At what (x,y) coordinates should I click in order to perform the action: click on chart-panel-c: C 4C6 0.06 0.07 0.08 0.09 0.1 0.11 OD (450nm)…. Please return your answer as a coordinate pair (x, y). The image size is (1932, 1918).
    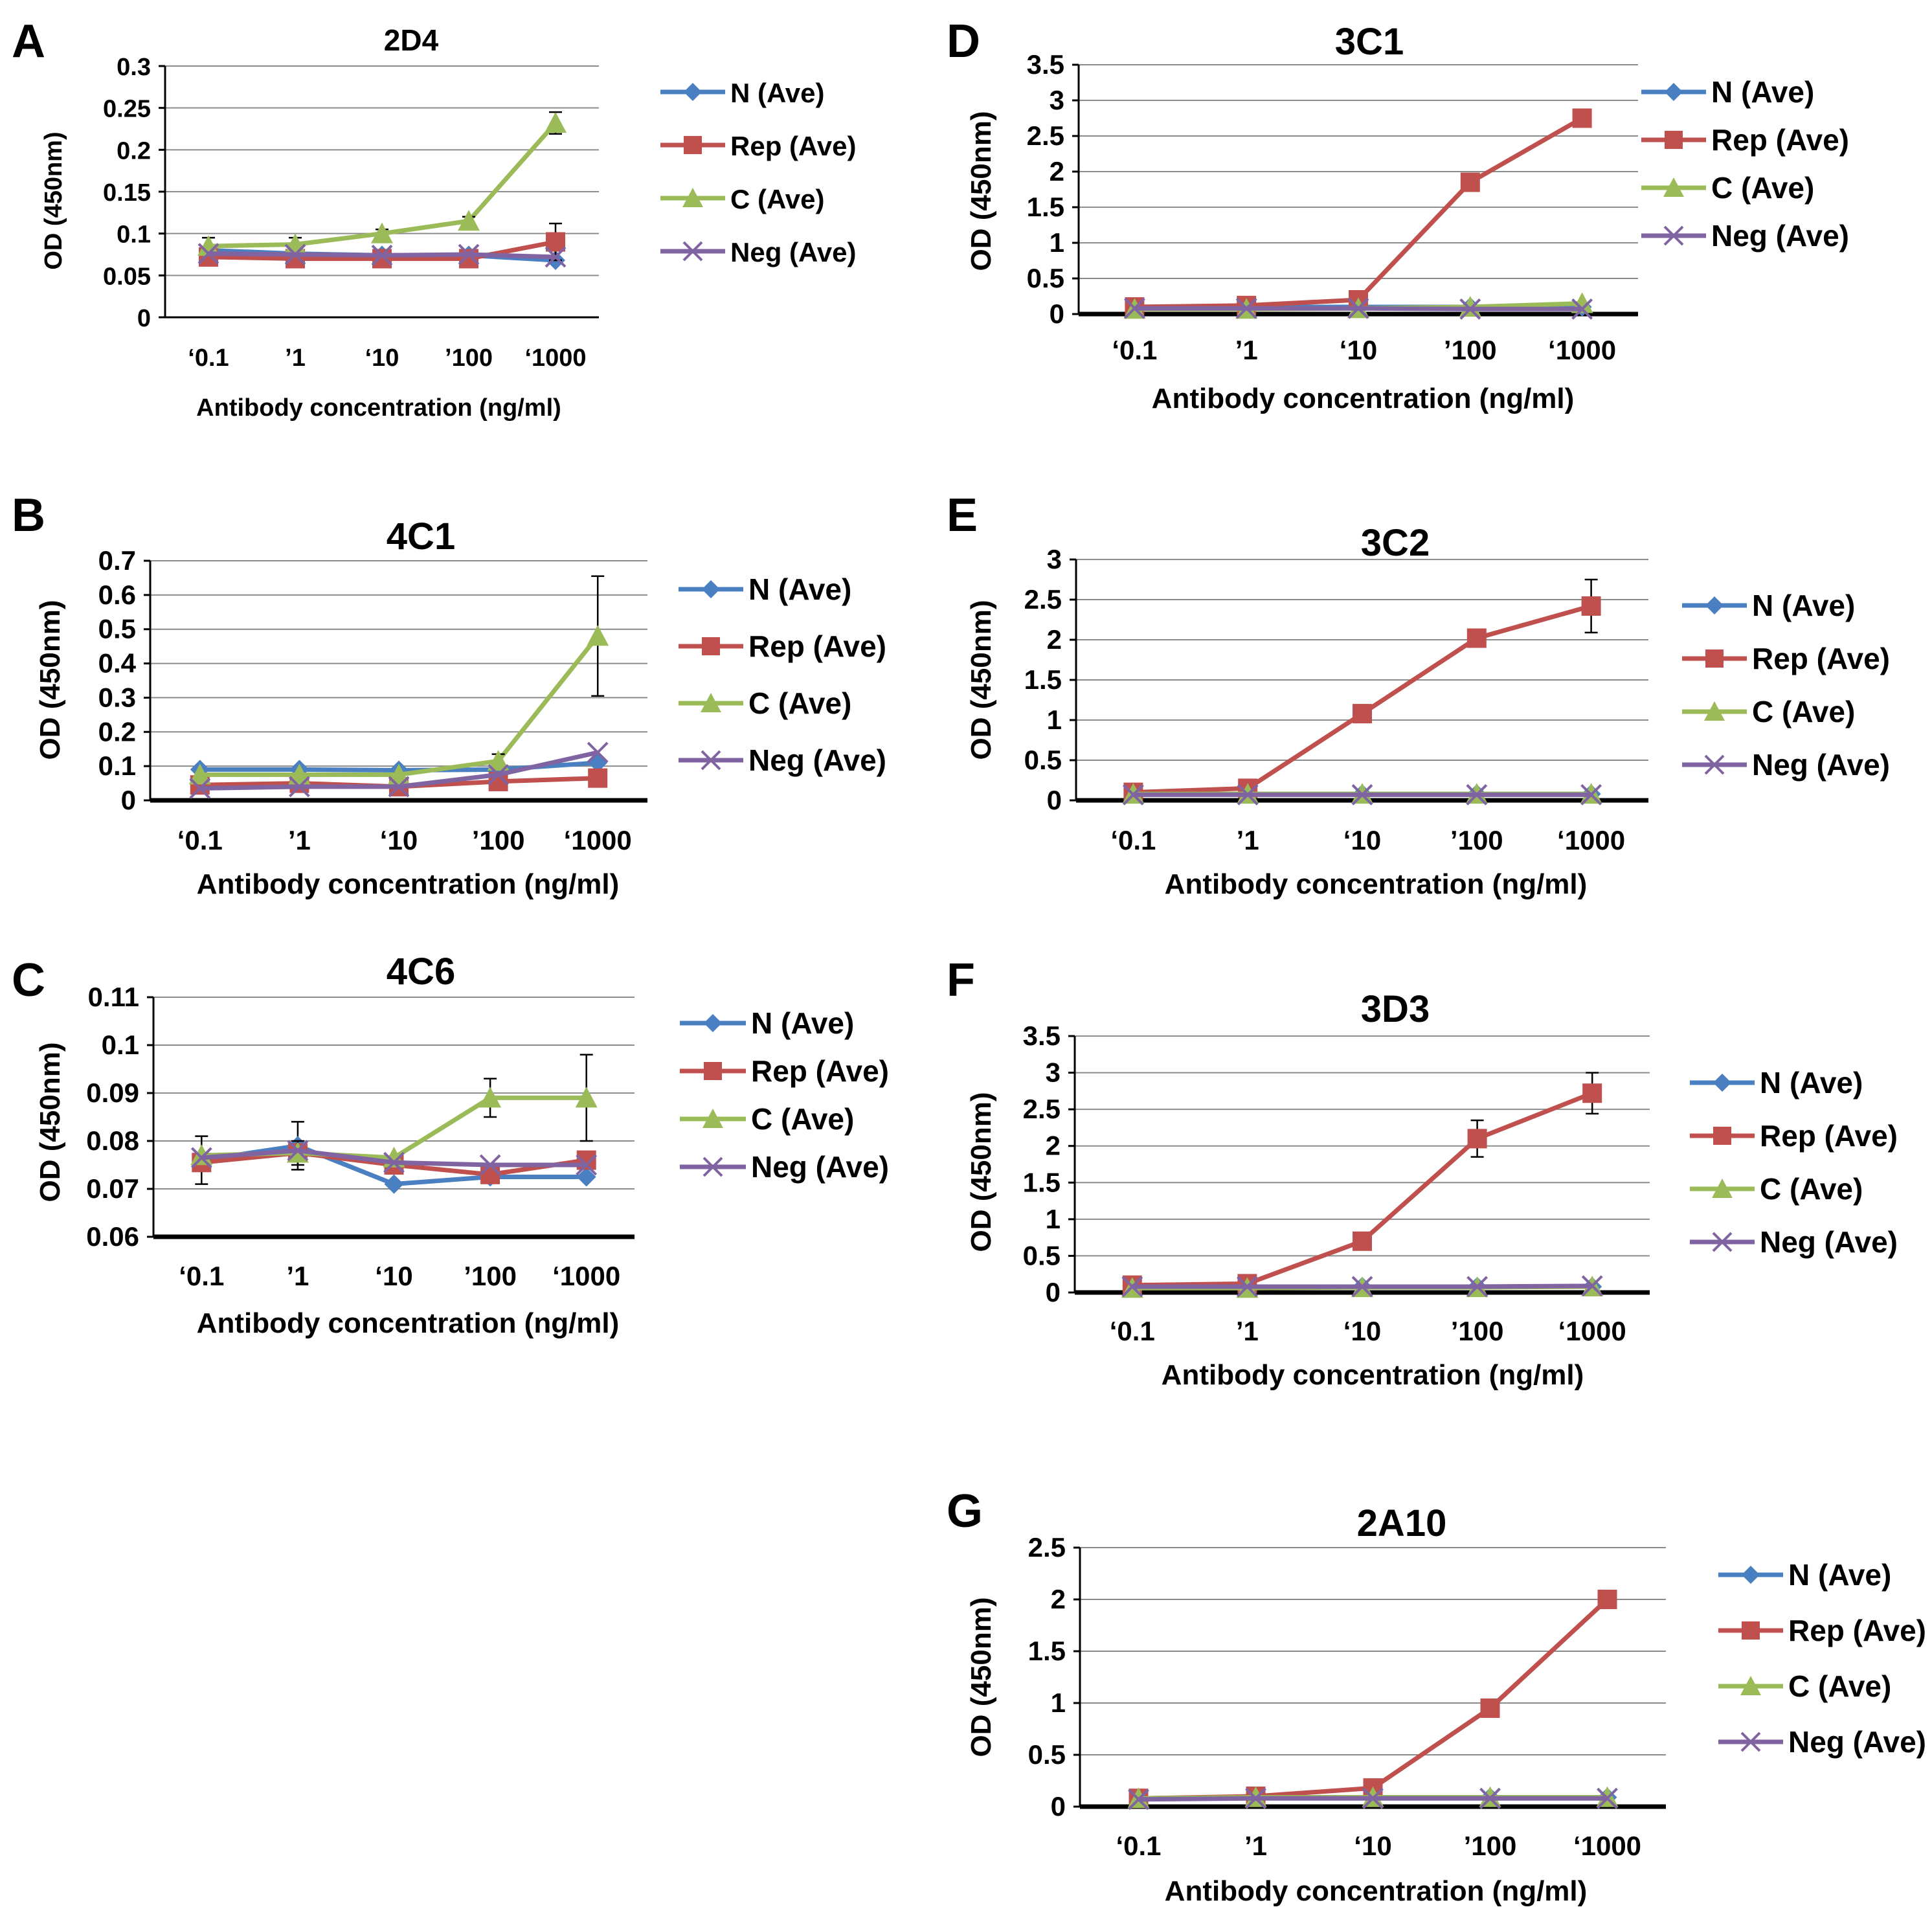
    Looking at the image, I should click on (451, 1145).